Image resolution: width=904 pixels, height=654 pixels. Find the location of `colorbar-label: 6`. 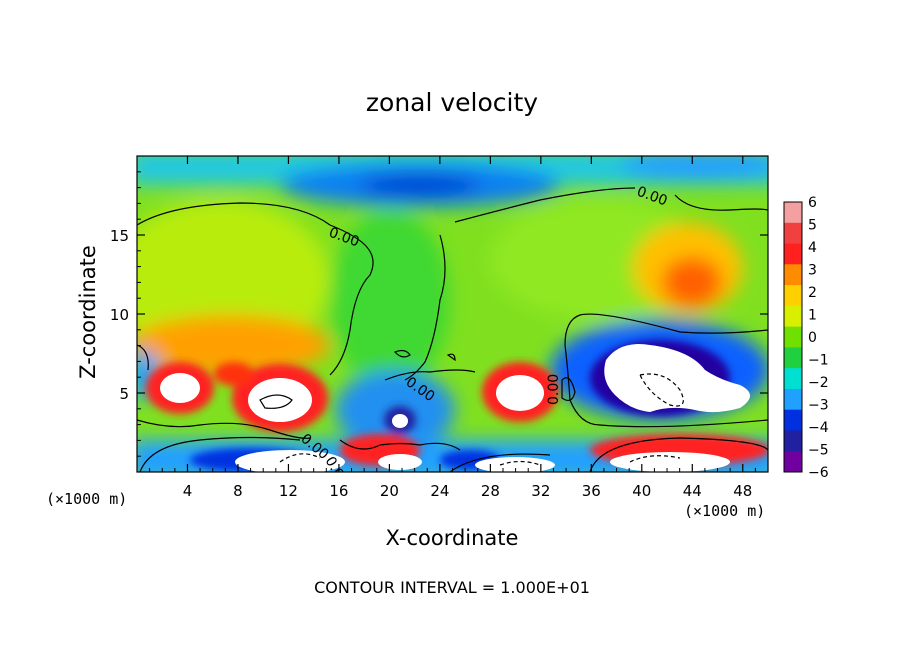

colorbar-label: 6 is located at coordinates (812, 203).